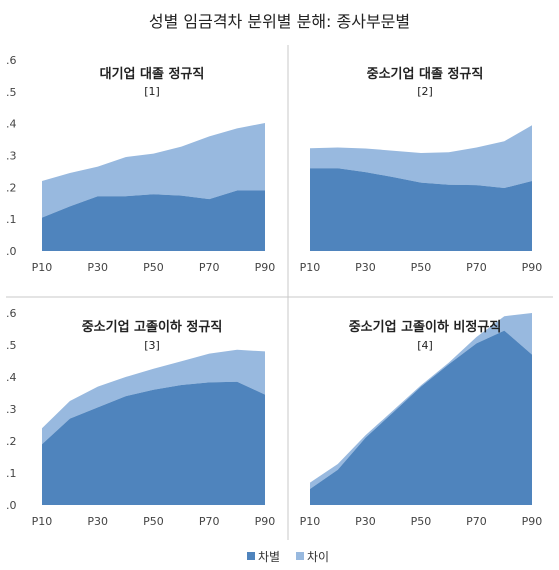 This screenshot has height=570, width=559. I want to click on panel-label: [4], so click(425, 345).